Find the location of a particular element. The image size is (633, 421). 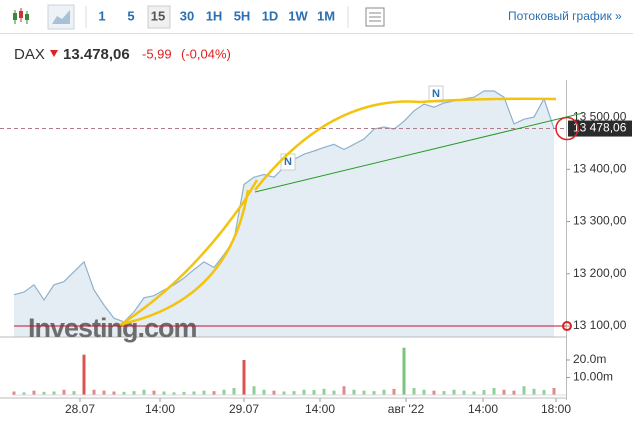

interval-button: 1M is located at coordinates (326, 15).